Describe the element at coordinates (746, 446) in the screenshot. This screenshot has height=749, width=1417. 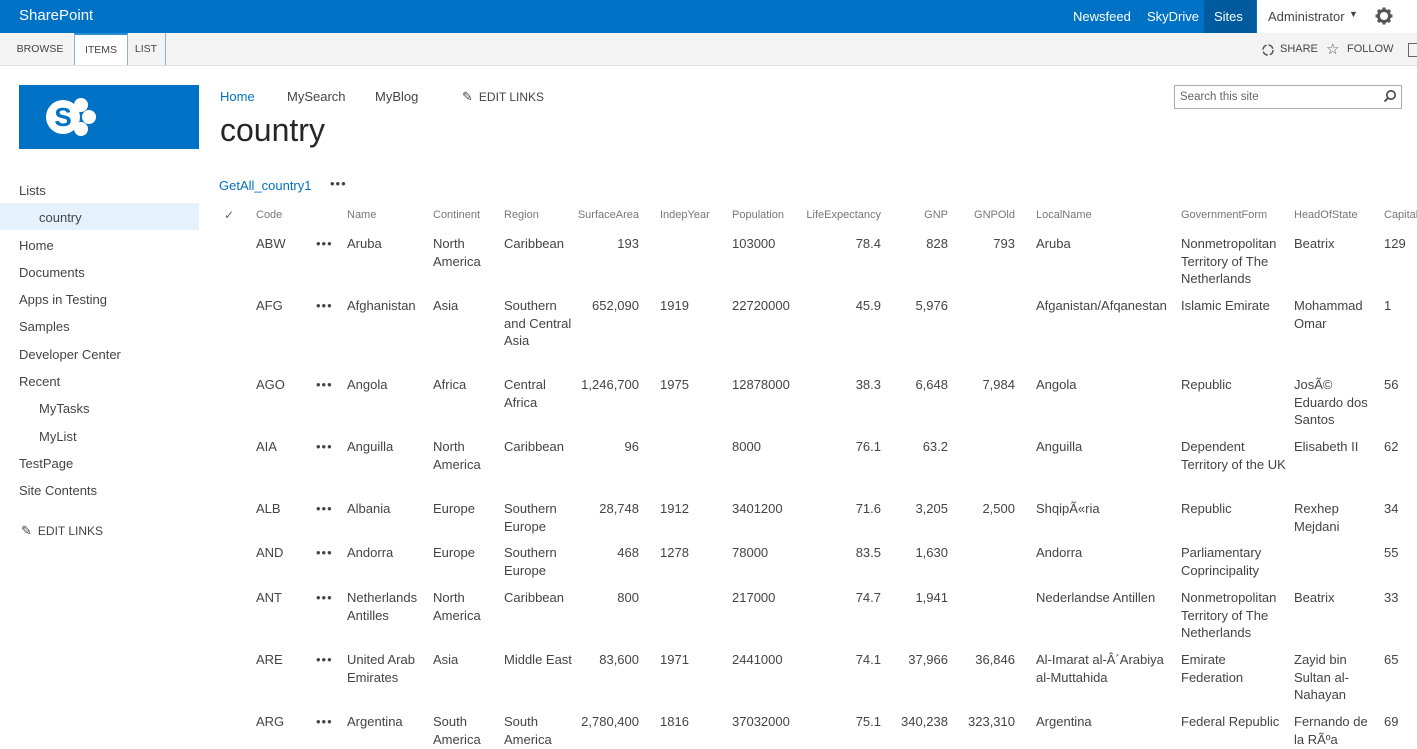
I see `cell-population: 8000` at that location.